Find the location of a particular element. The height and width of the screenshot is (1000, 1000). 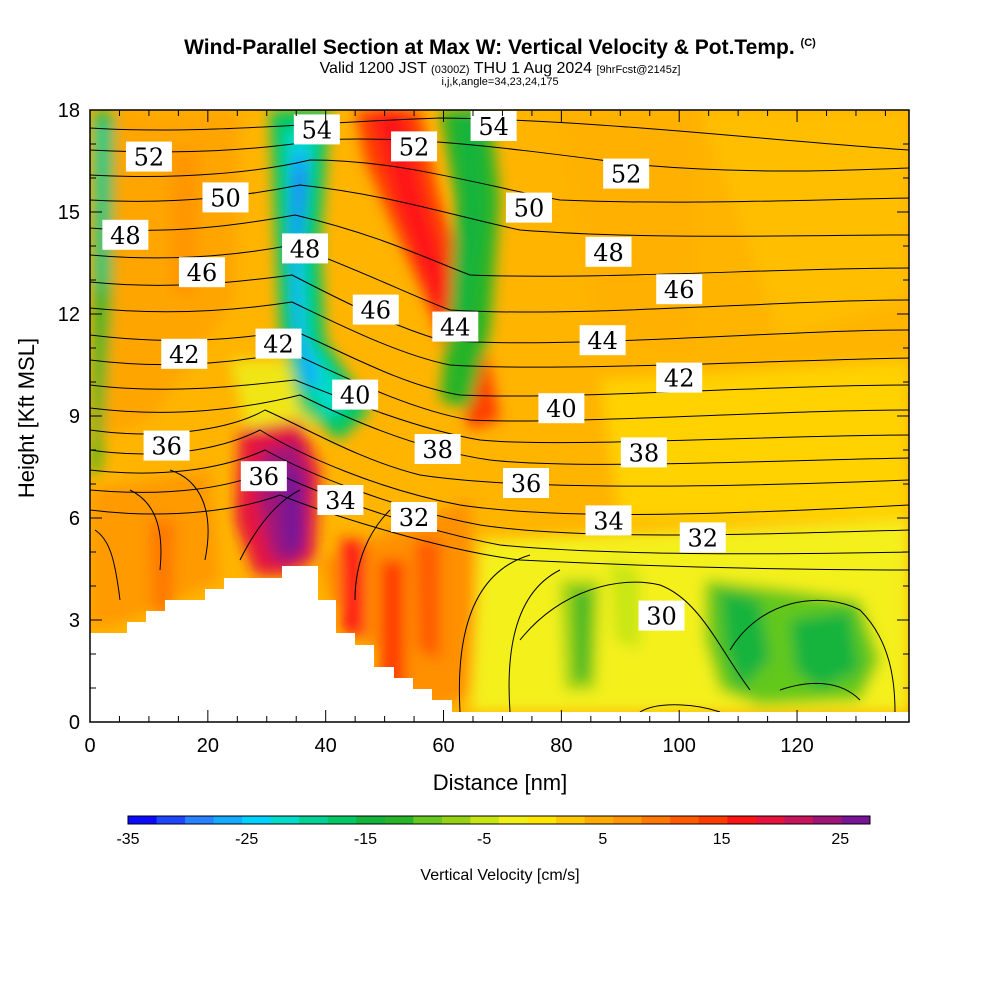

y-tick-label: 12 is located at coordinates (69, 315).